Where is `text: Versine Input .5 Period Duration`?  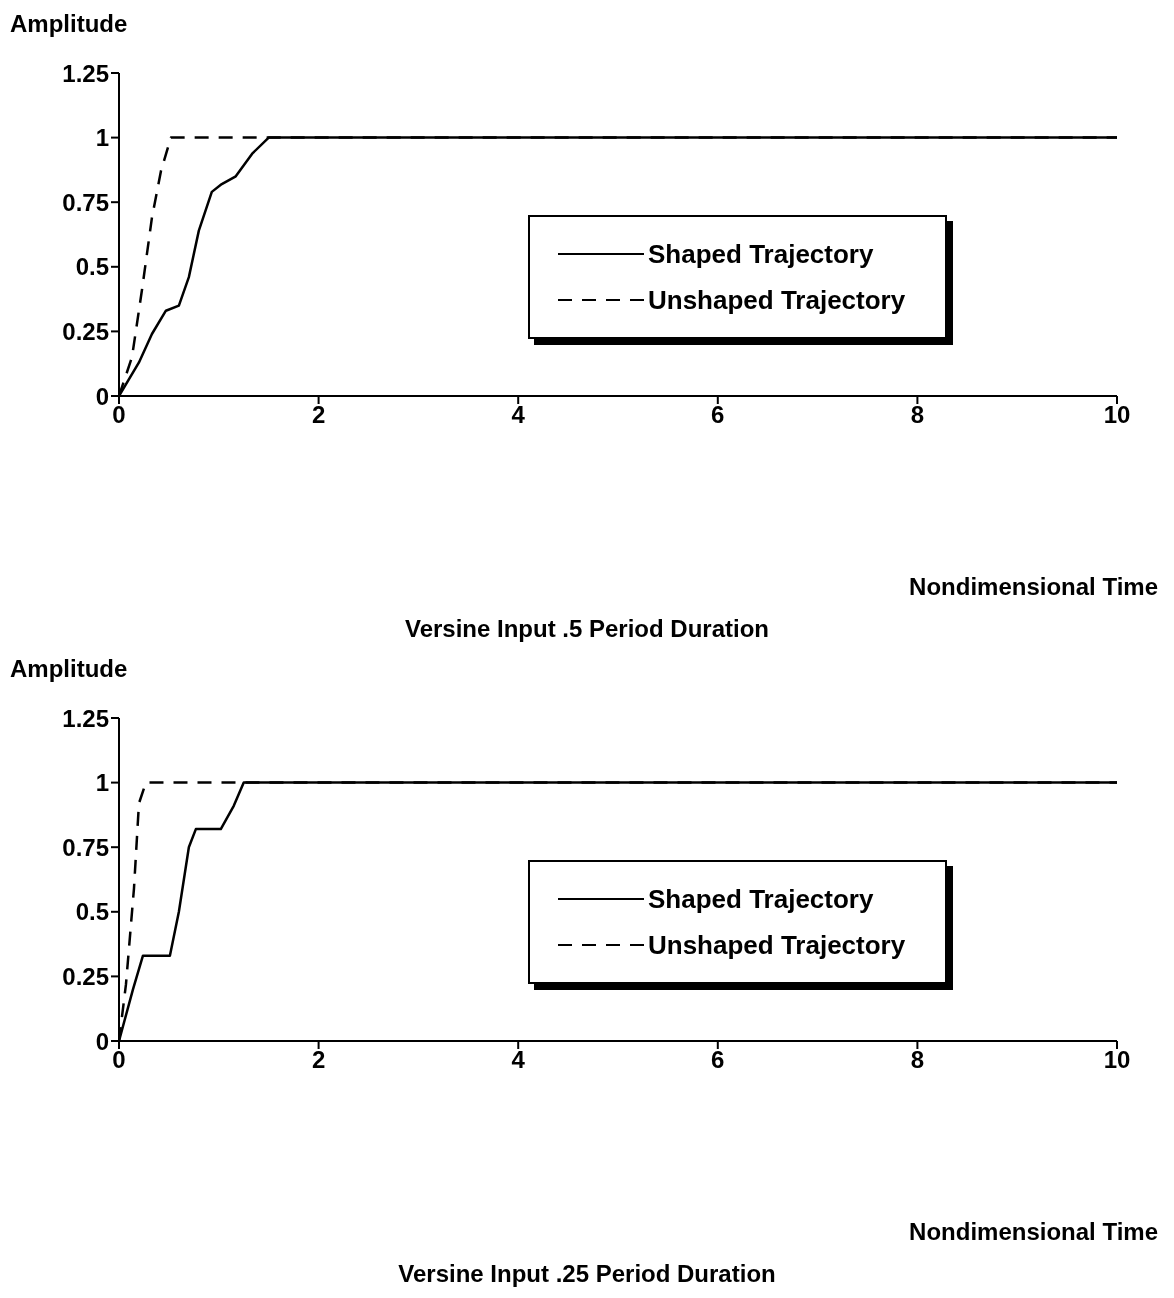 text: Versine Input .5 Period Duration is located at coordinates (587, 629).